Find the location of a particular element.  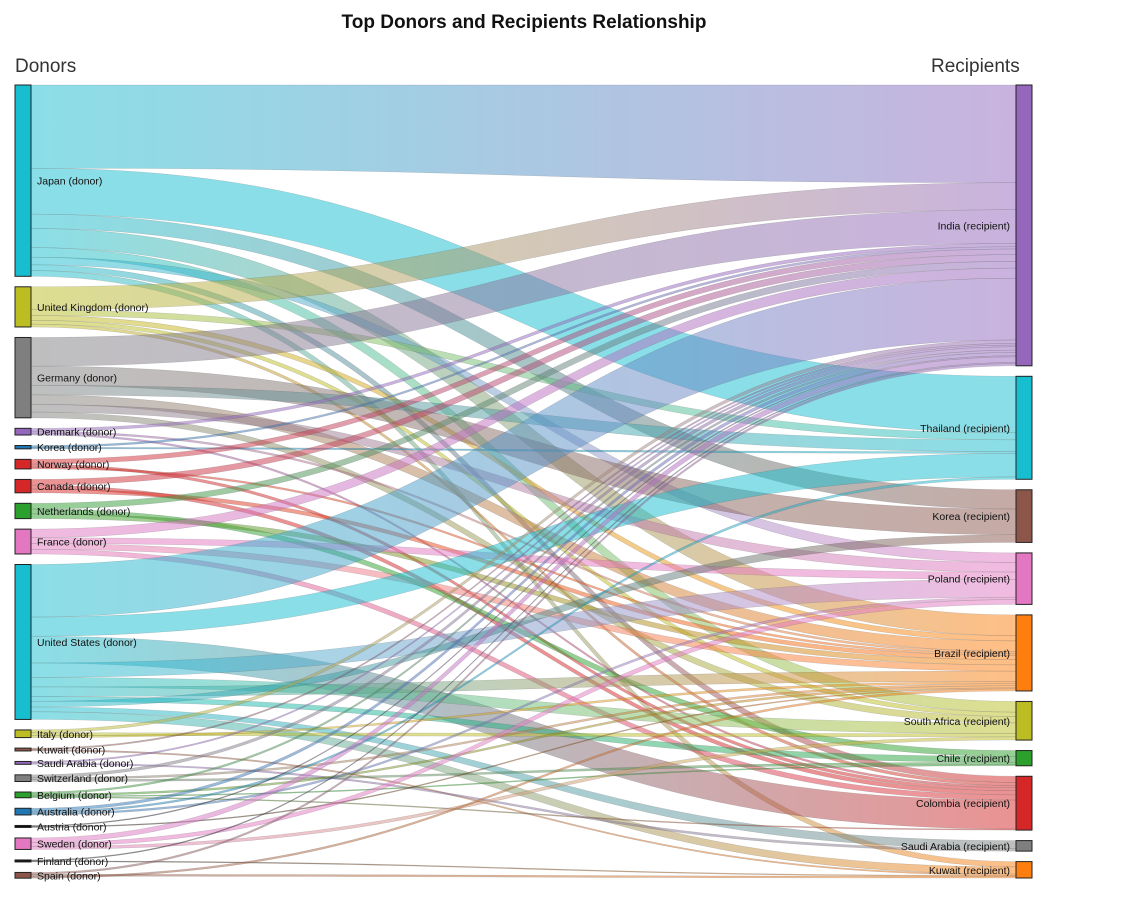

recipient-label: Colombia (recipient) is located at coordinates (963, 804).